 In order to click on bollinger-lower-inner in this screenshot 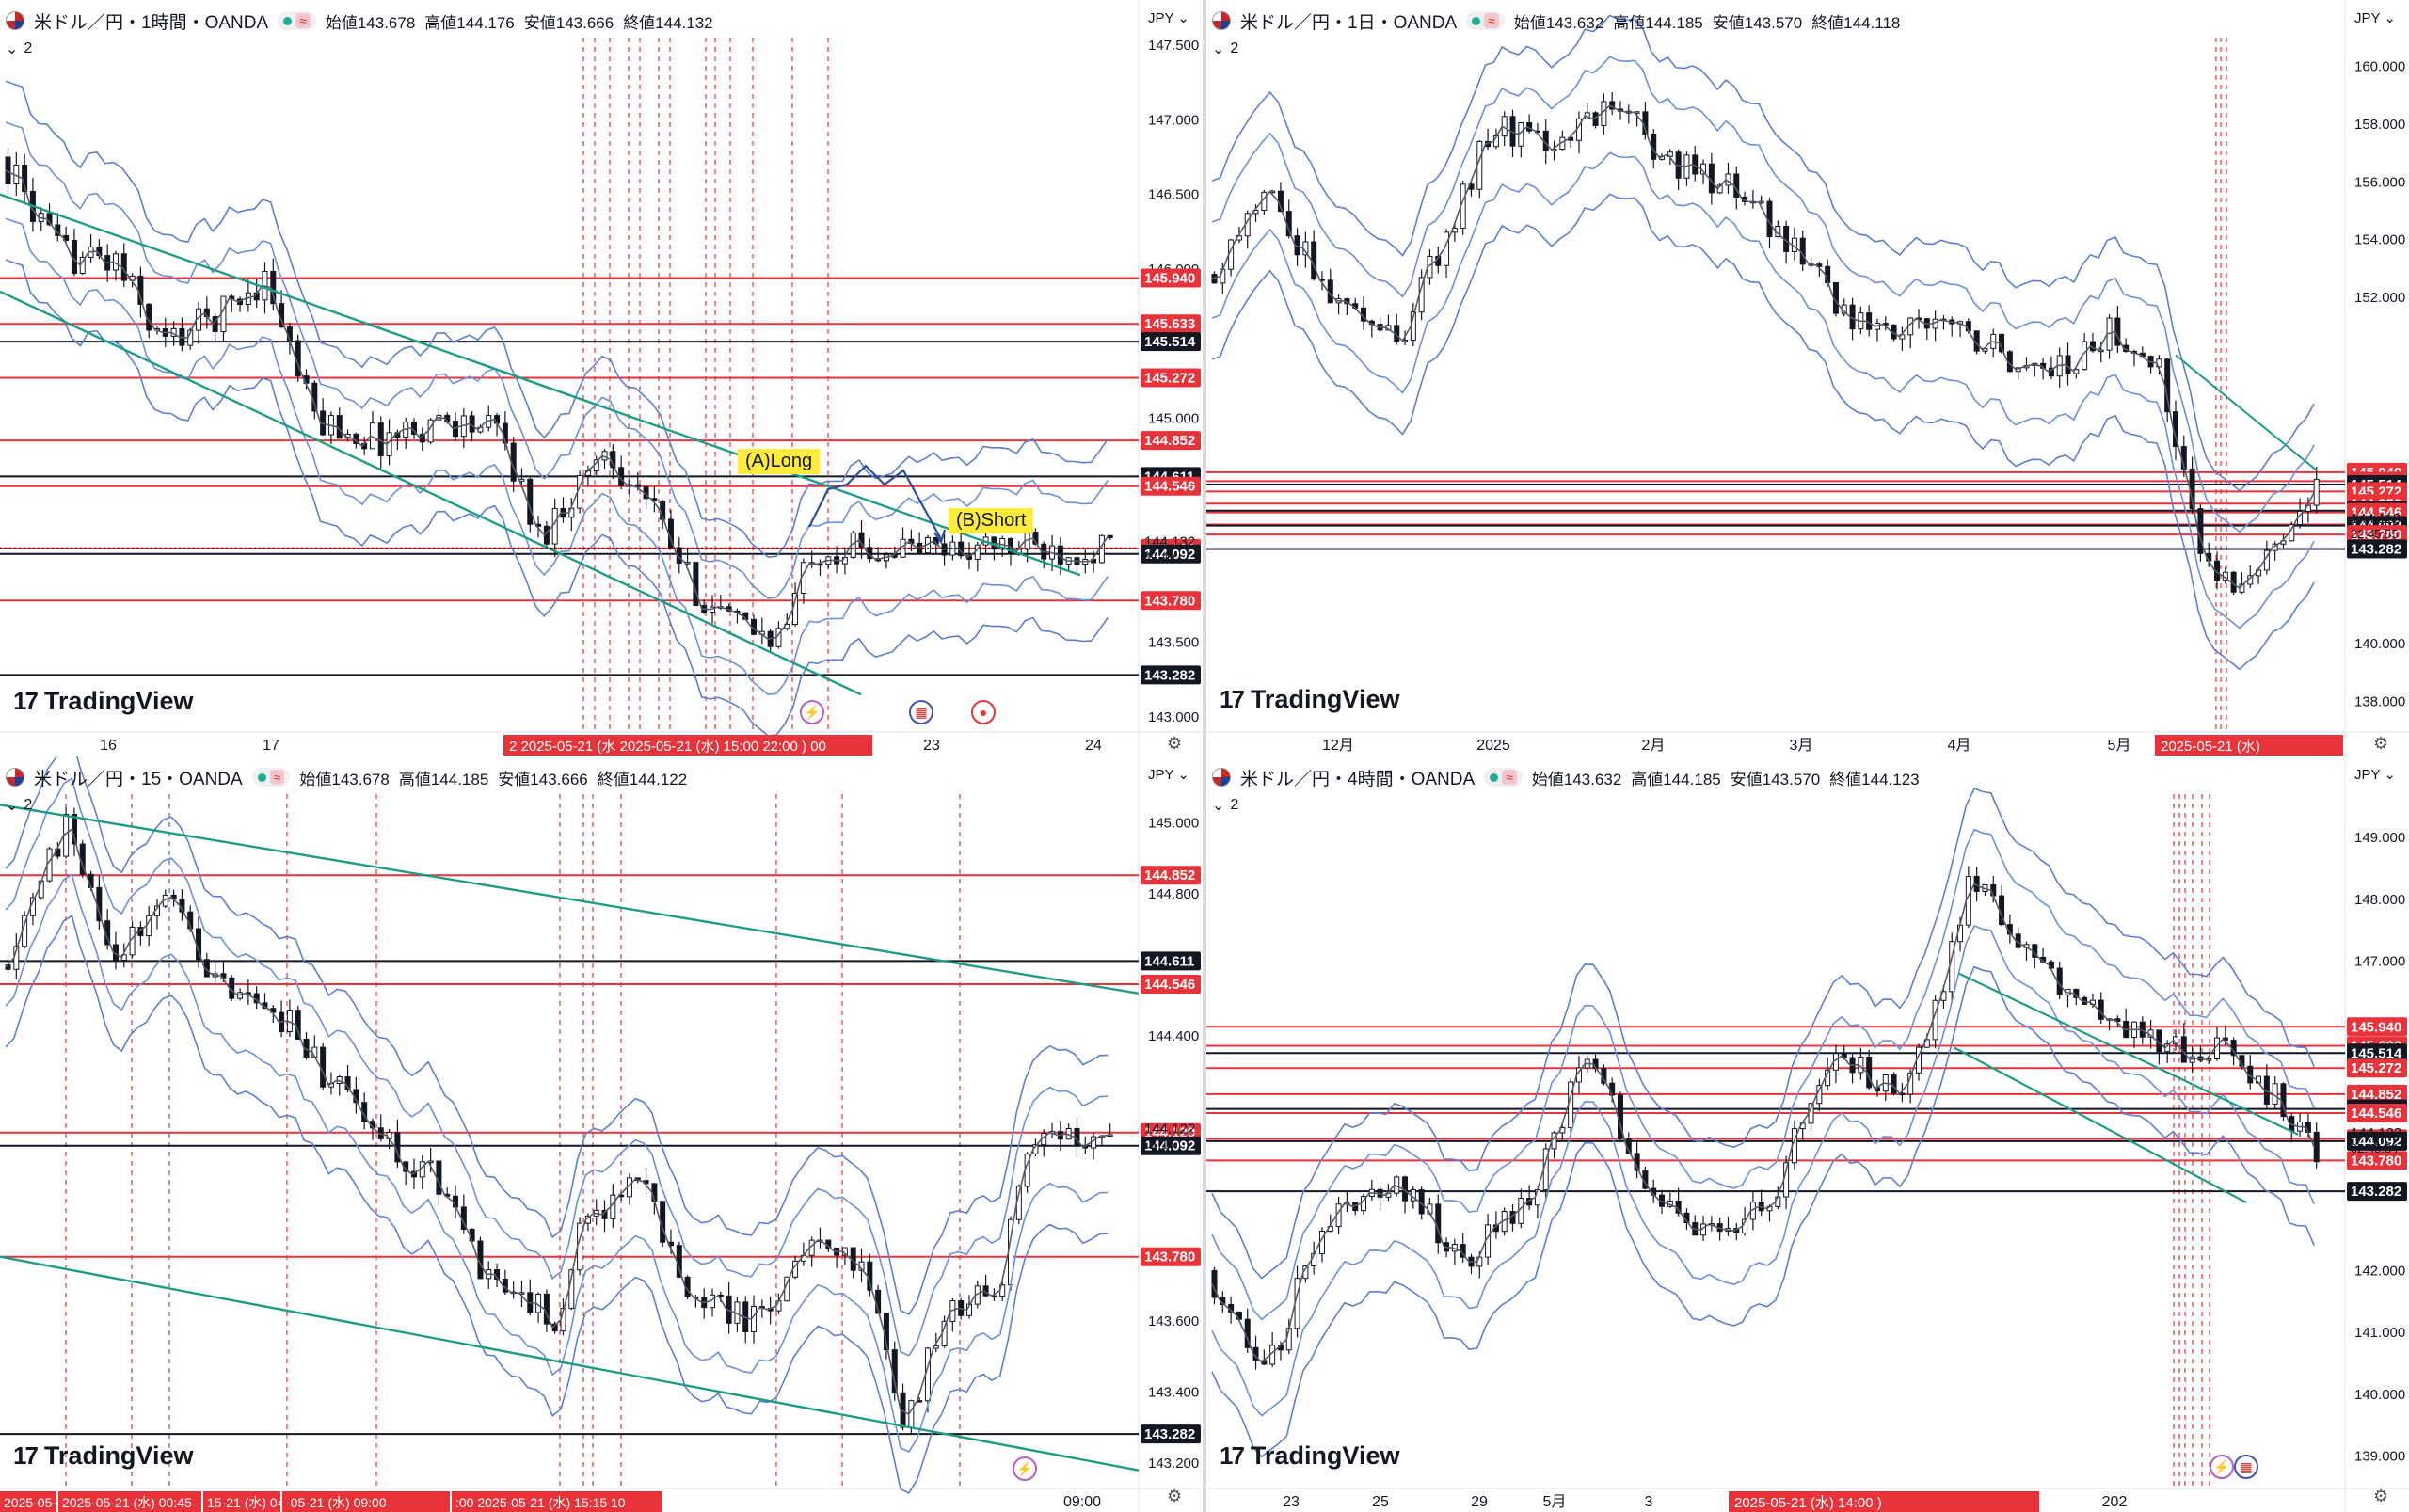, I will do `click(1763, 1170)`.